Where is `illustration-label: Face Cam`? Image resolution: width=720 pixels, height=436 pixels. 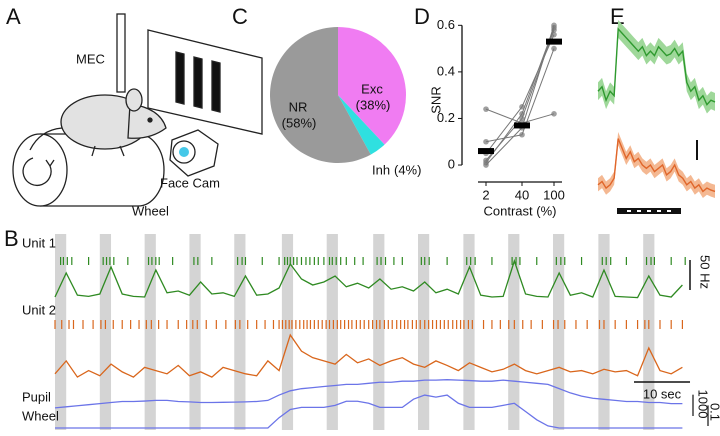
illustration-label: Face Cam is located at coordinates (190, 182).